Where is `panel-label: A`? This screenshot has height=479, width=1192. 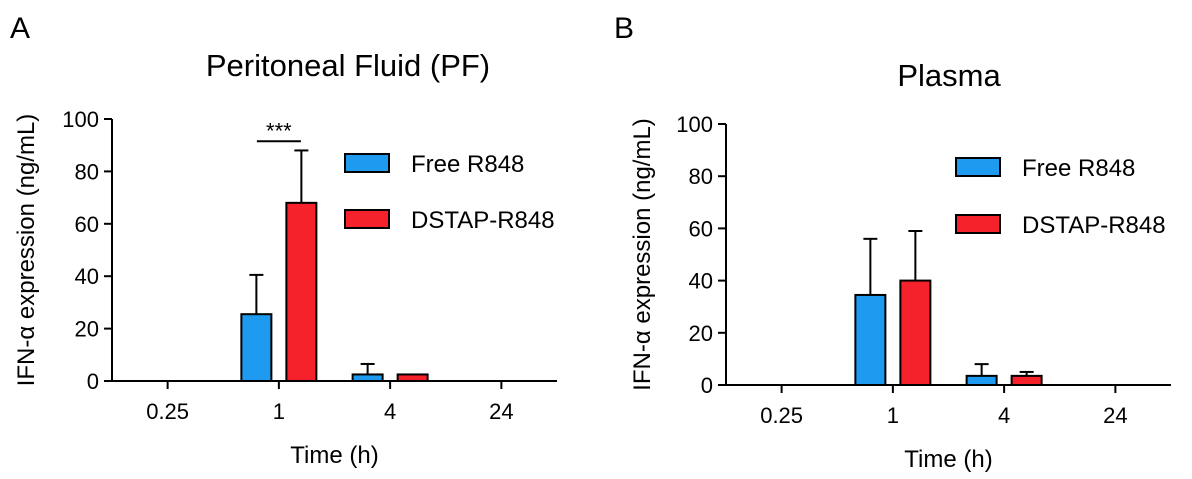
panel-label: A is located at coordinates (20, 28).